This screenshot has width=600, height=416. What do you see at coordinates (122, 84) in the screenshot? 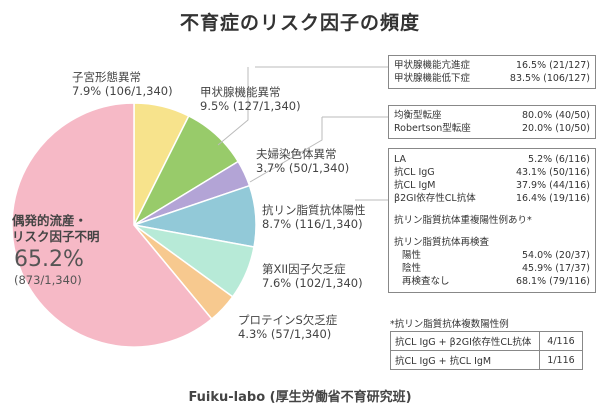
I see `label-uterine: 子宮形態異常 7.9% (106/1,340)` at bounding box center [122, 84].